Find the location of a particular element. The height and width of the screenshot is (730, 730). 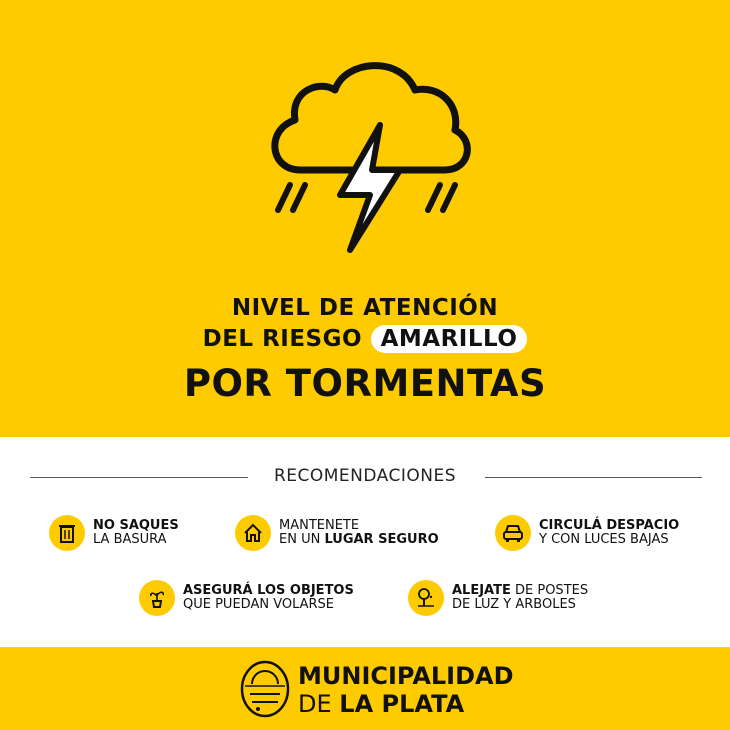

footer-line-2-bold: LA PLATA is located at coordinates (402, 704).